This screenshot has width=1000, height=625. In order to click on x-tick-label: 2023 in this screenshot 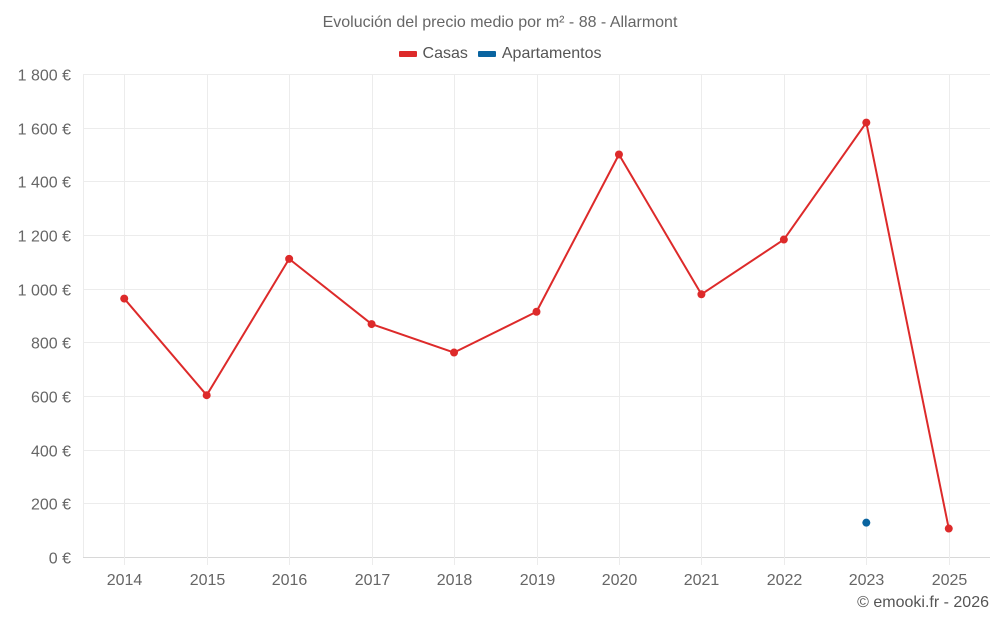, I will do `click(867, 580)`.